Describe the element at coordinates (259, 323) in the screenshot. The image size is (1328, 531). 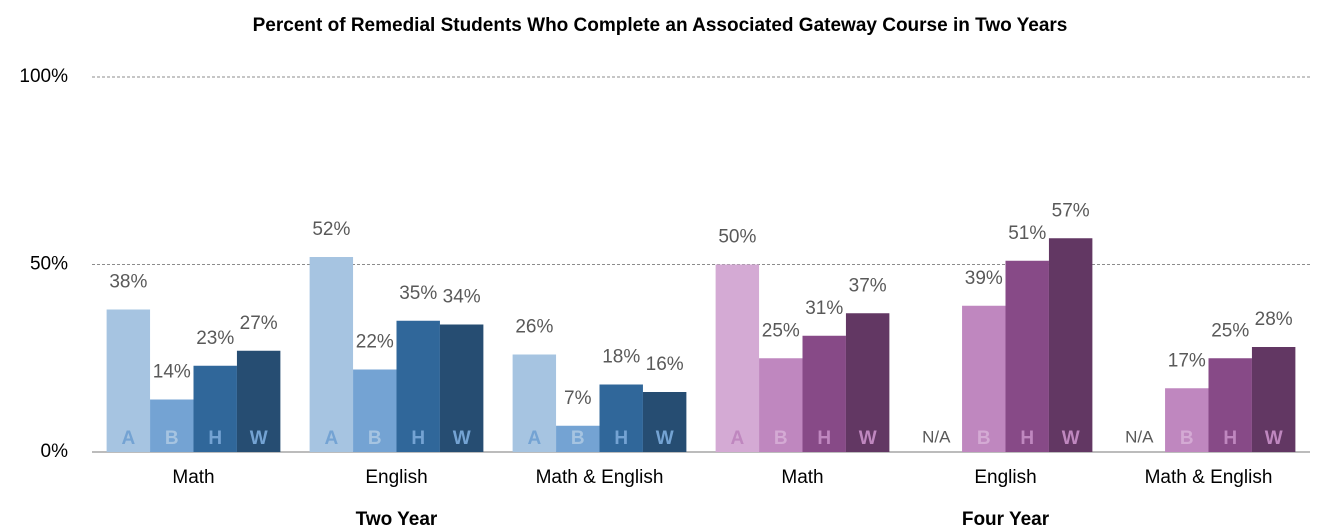
I see `value-label: 27%` at that location.